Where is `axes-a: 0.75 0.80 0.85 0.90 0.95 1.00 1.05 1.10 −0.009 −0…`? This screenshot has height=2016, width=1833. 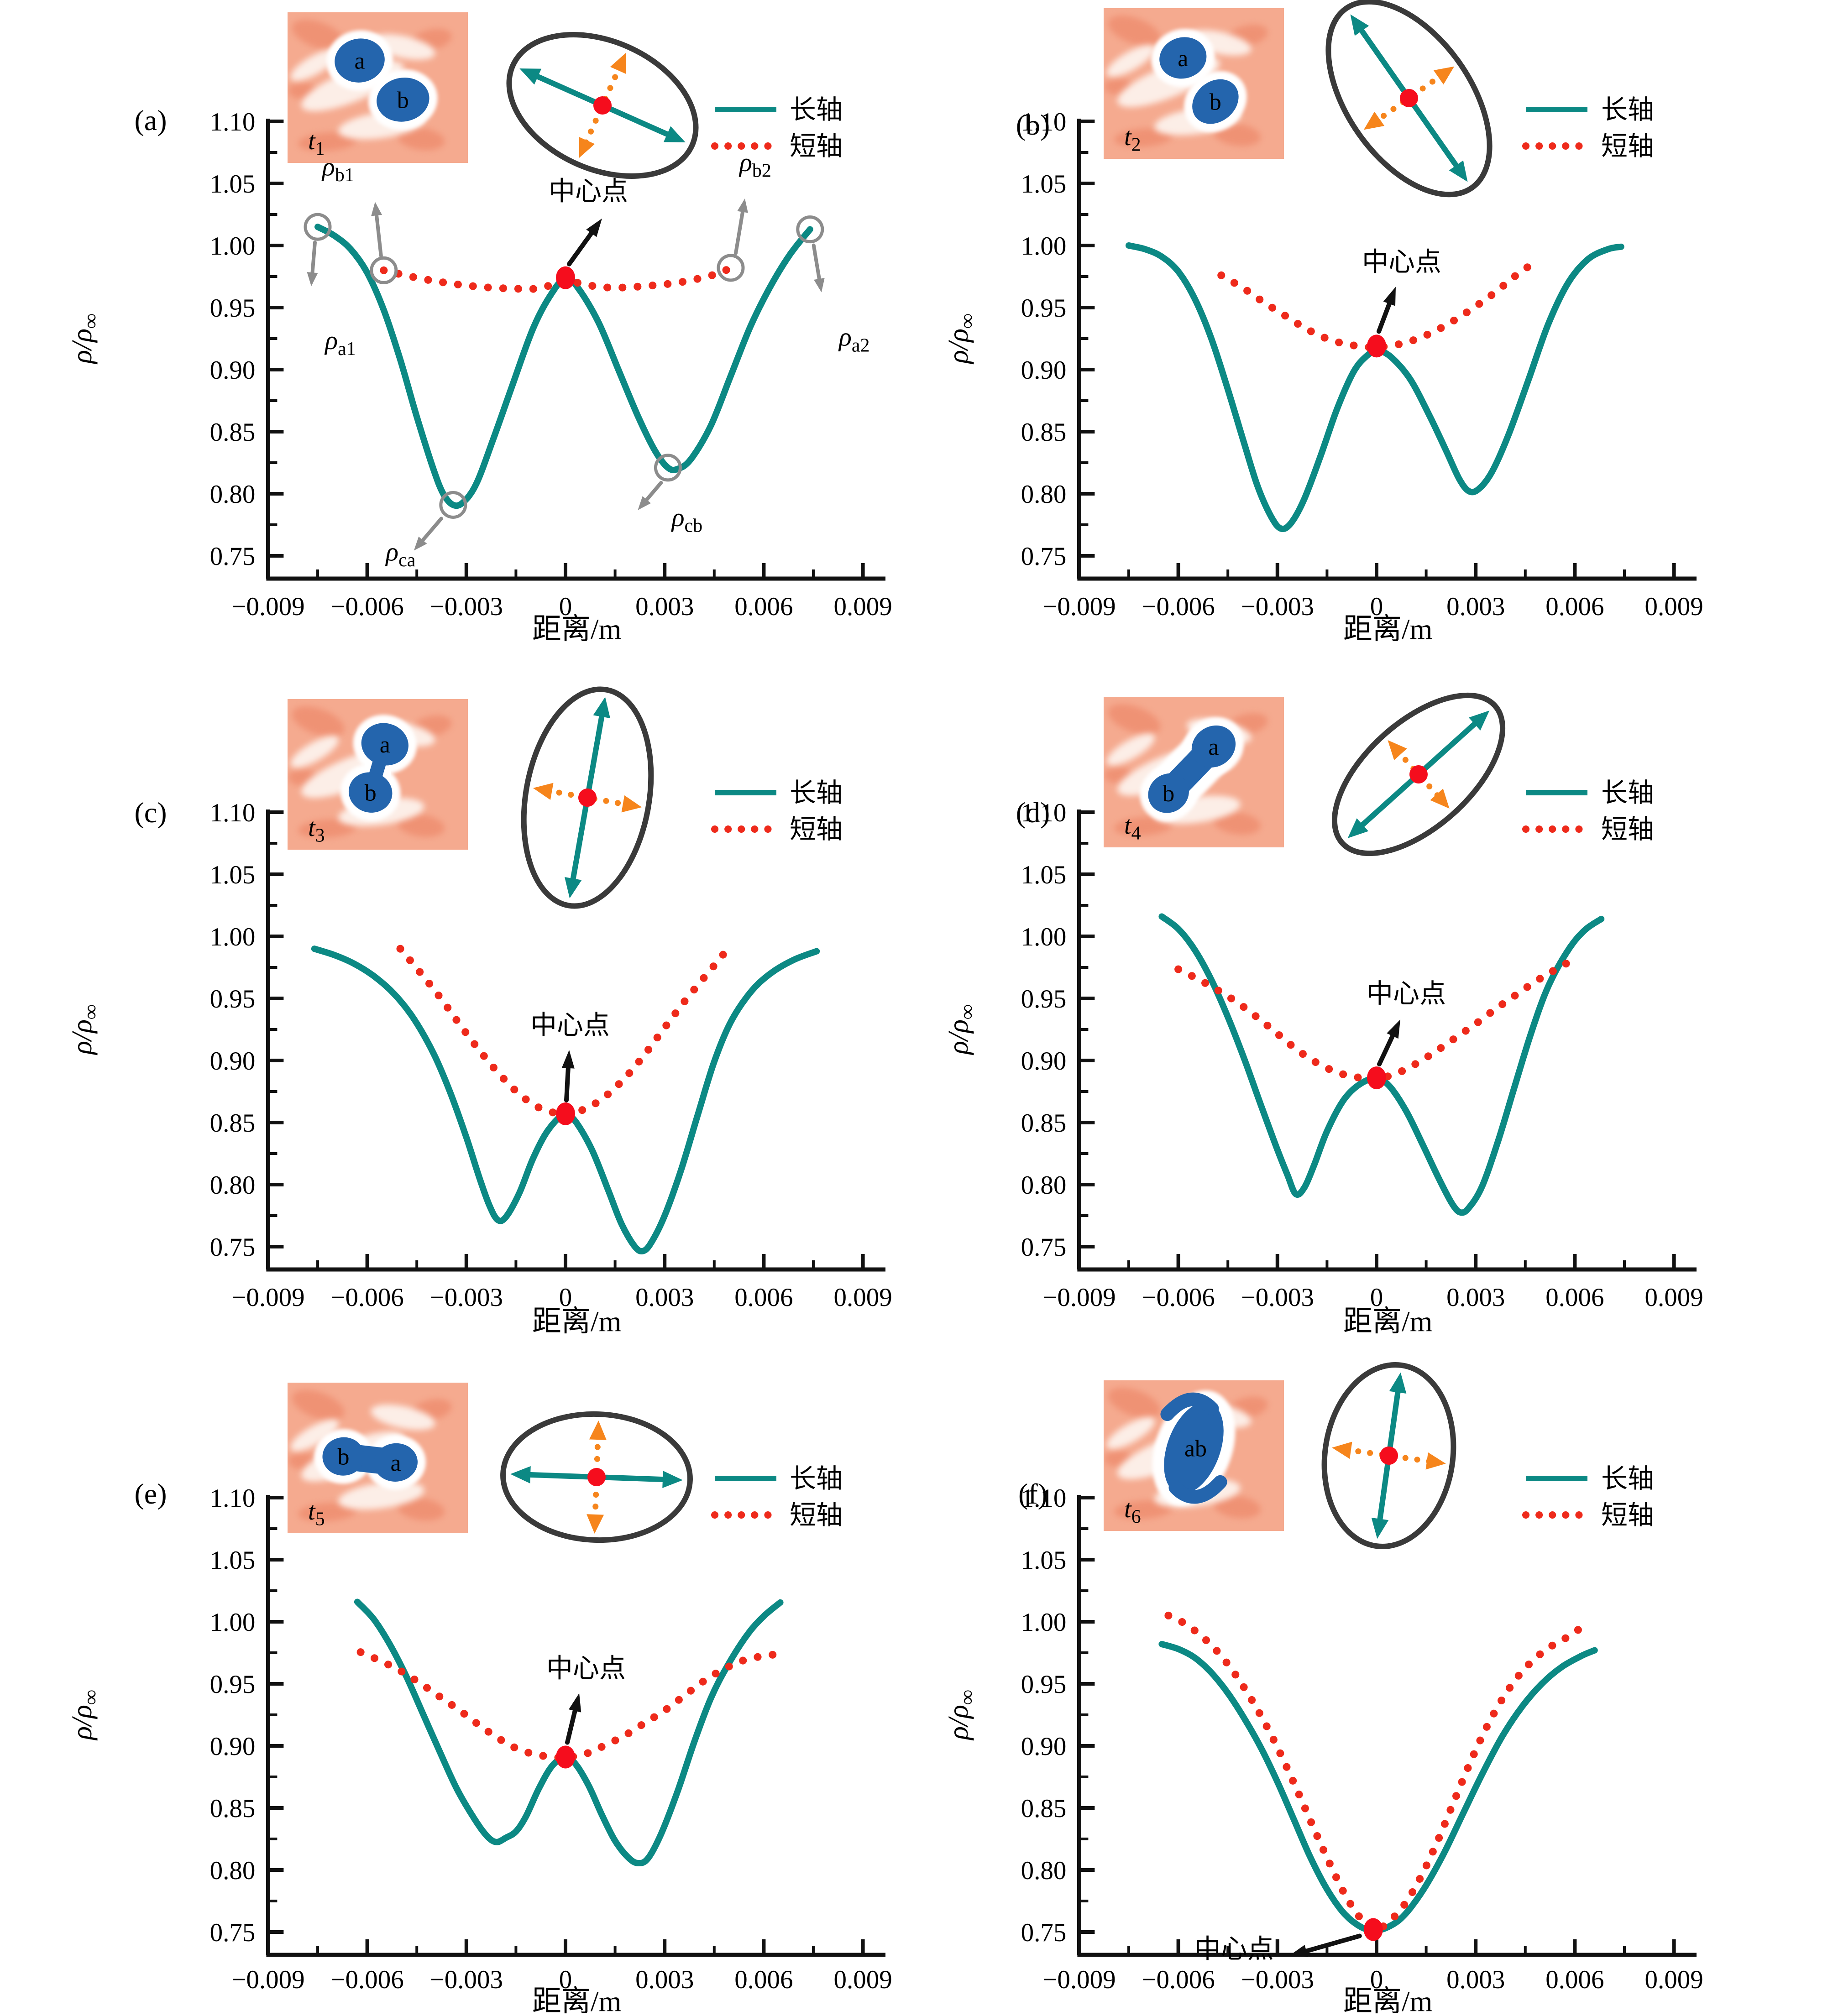 axes-a: 0.75 0.80 0.85 0.90 0.95 1.00 1.05 1.10 −0.009 −0… is located at coordinates (479, 376).